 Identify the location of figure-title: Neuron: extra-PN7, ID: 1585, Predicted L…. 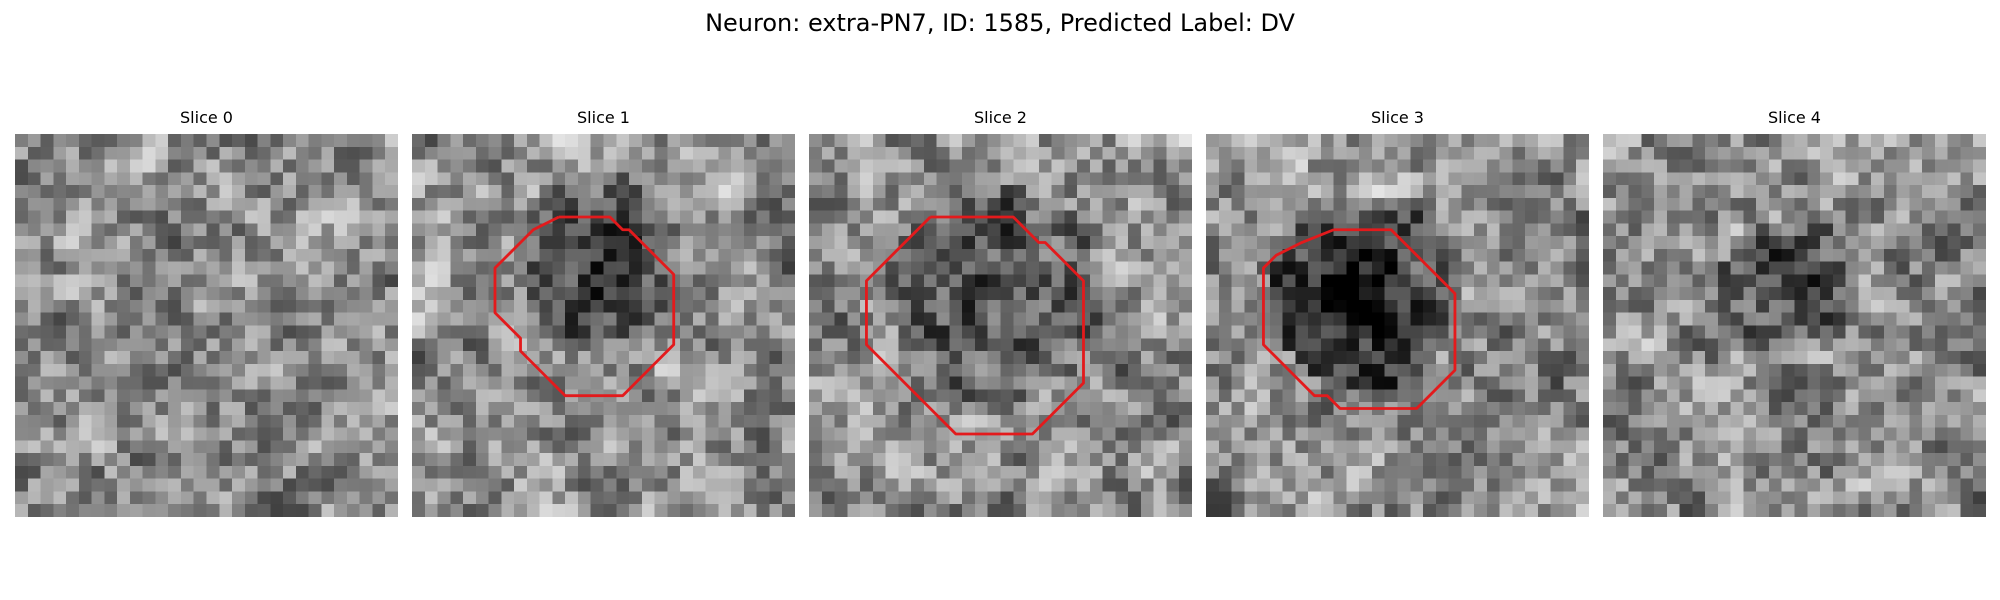
(1000, 23).